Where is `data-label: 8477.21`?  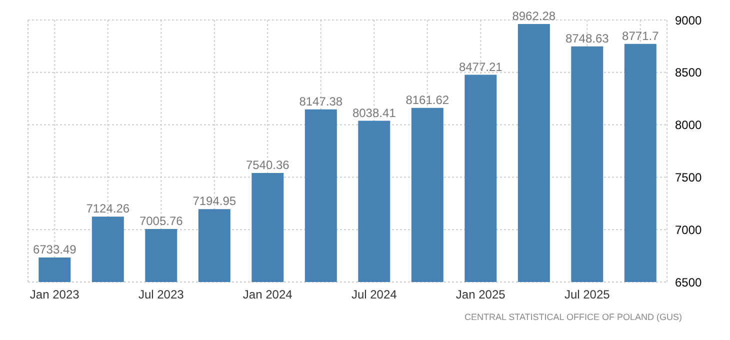 data-label: 8477.21 is located at coordinates (480, 67).